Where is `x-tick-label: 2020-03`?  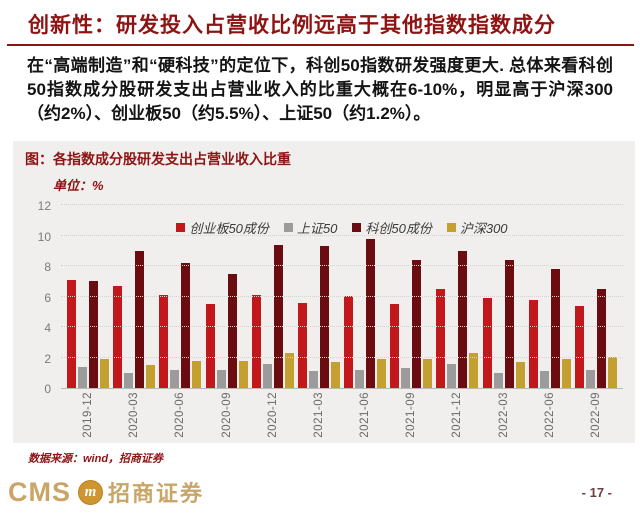 x-tick-label: 2020-03 is located at coordinates (134, 415).